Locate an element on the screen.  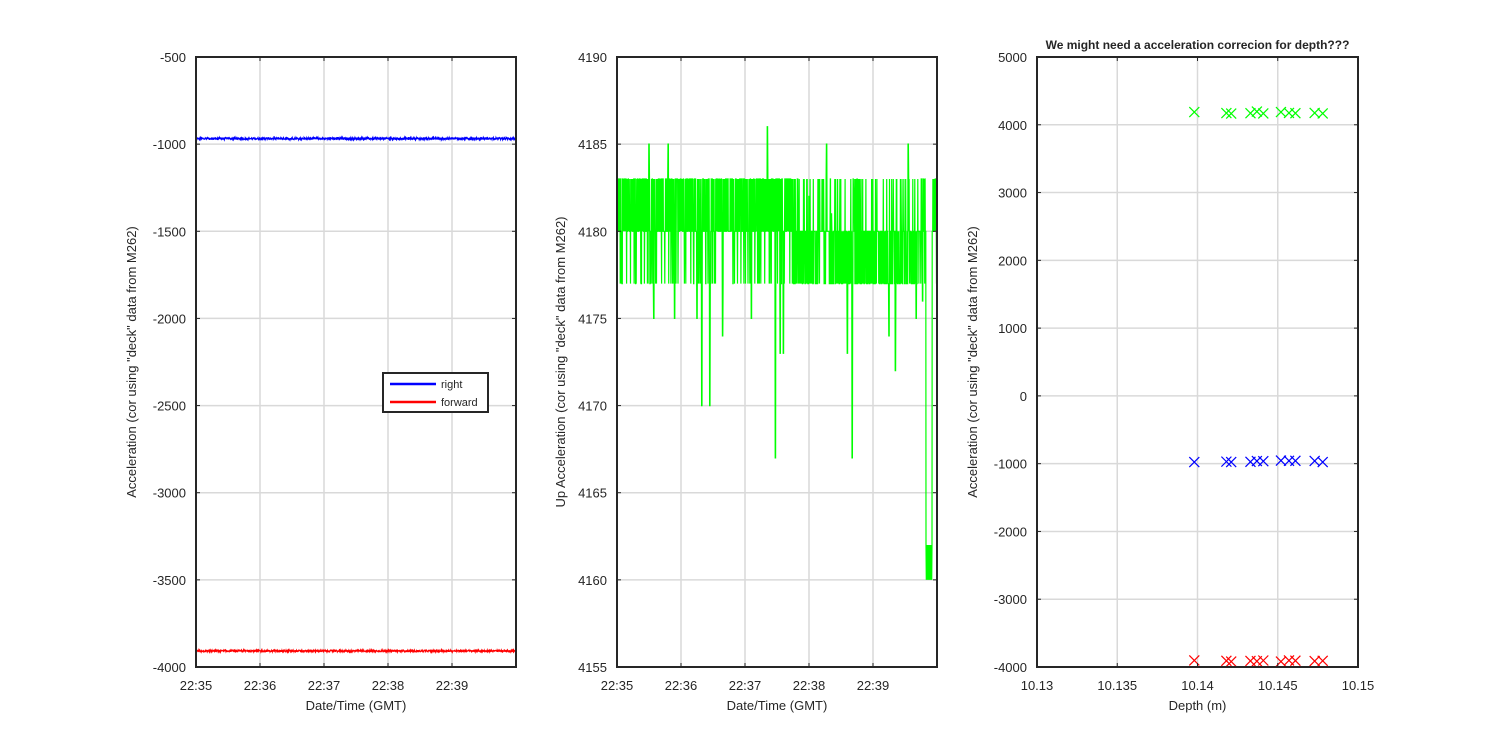
y-tick-label: 4175 is located at coordinates (592, 318).